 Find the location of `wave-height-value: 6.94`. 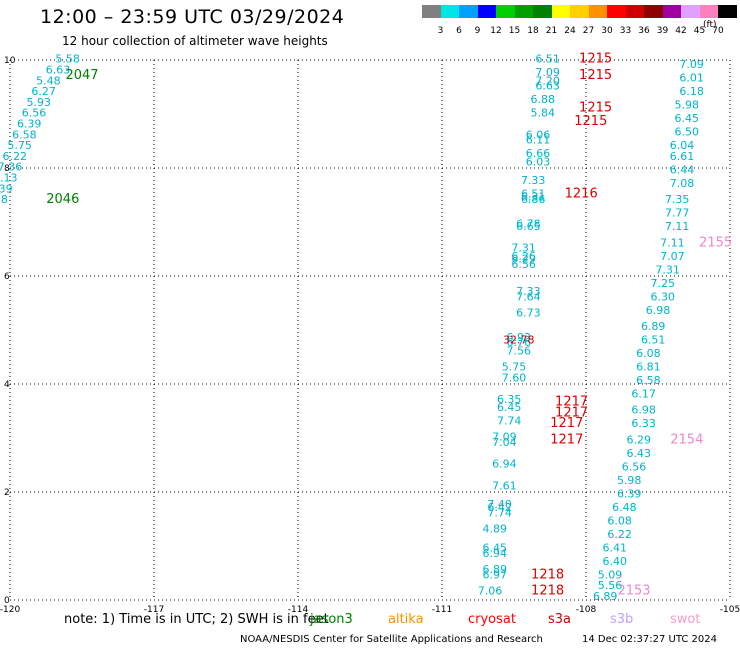

wave-height-value: 6.94 is located at coordinates (495, 553).